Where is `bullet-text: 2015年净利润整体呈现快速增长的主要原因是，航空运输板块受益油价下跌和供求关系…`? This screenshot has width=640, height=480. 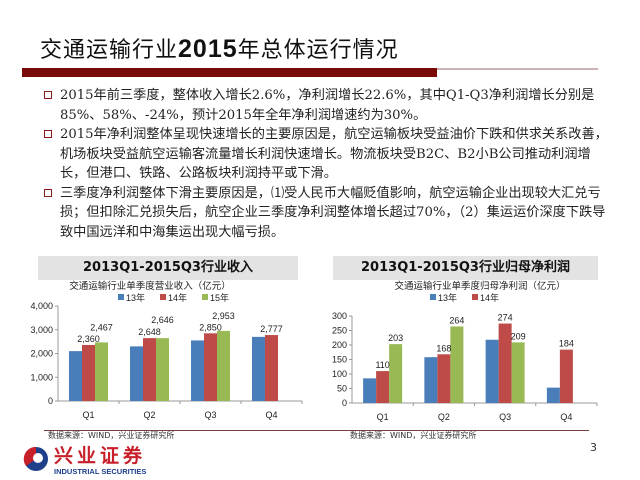
bullet-text: 2015年净利润整体呈现快速增长的主要原因是，航空运输板块受益油价下跌和供求关系… is located at coordinates (334, 154).